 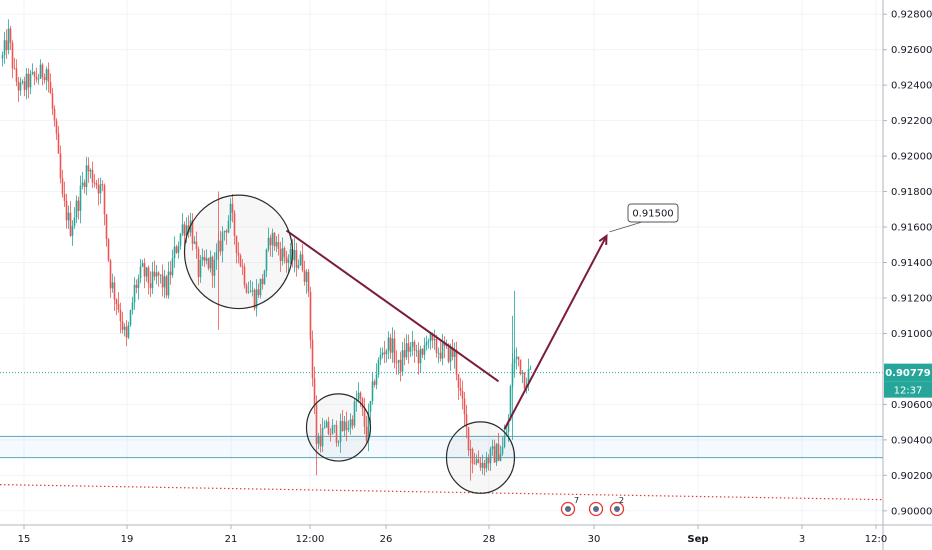 What do you see at coordinates (911, 511) in the screenshot?
I see `y-tick-label: 0.90000` at bounding box center [911, 511].